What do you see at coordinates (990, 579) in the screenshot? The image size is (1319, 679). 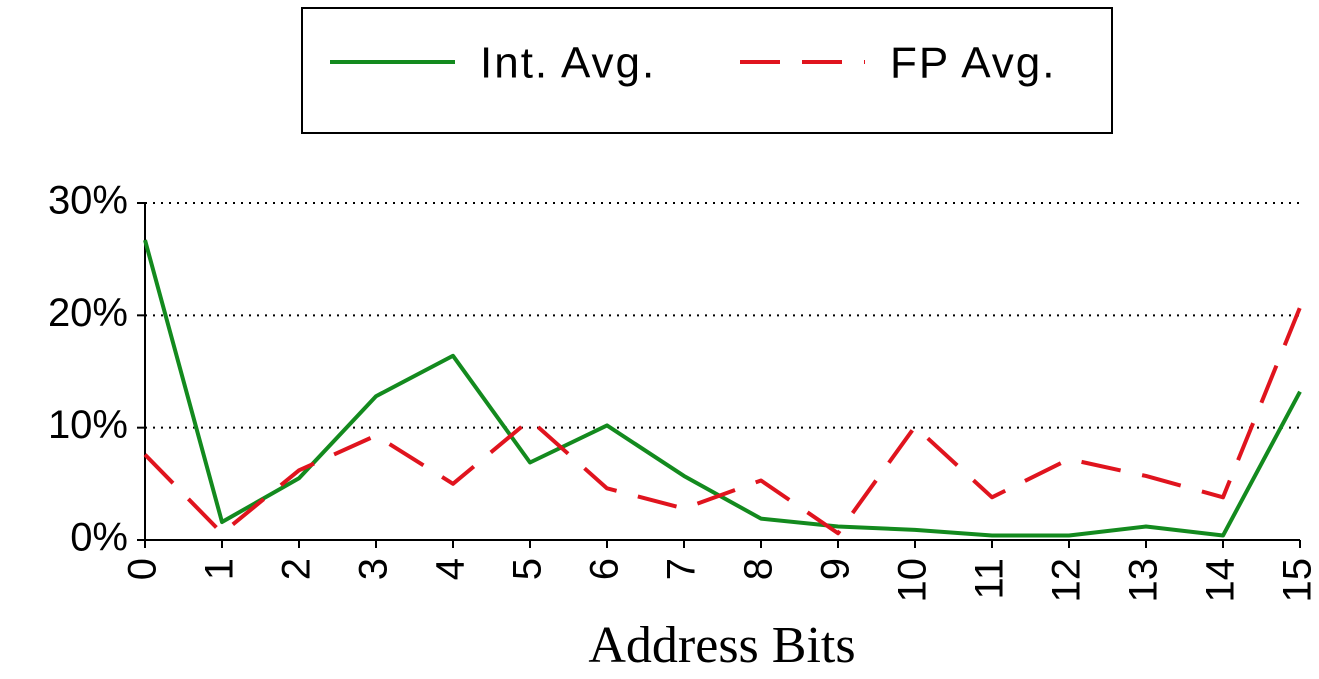 I see `x-tick-label: 11` at bounding box center [990, 579].